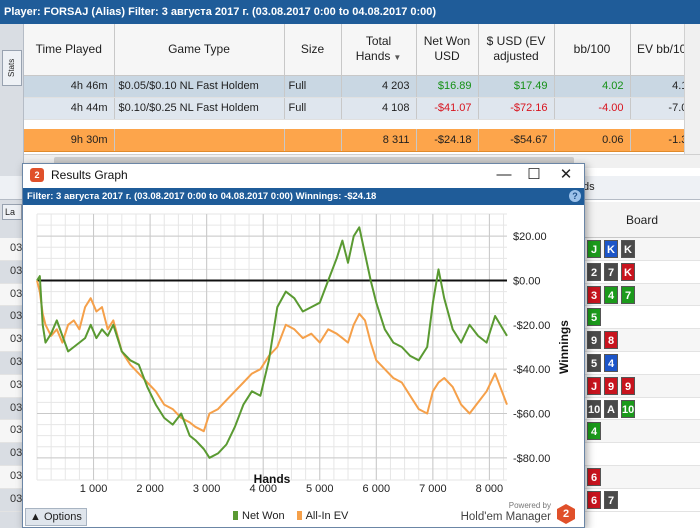 The image size is (700, 528). Describe the element at coordinates (564, 347) in the screenshot. I see `y-axis-label: Winnings` at that location.